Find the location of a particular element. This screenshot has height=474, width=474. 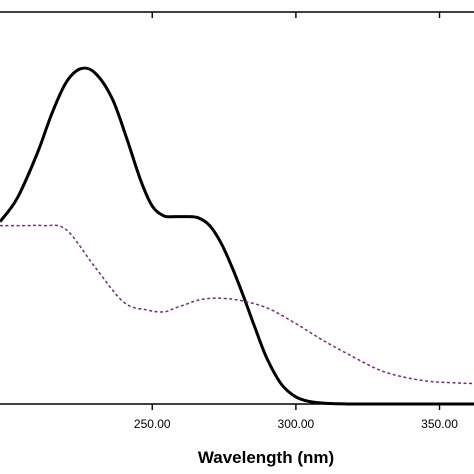

x-tick-label-2: 350.00 is located at coordinates (439, 424).